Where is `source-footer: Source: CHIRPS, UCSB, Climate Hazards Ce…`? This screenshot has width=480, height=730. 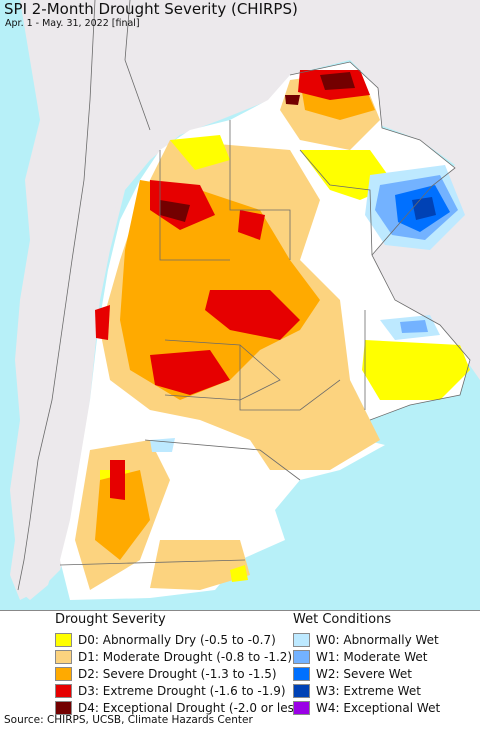
source-footer: Source: CHIRPS, UCSB, Climate Hazards Ce… is located at coordinates (128, 720).